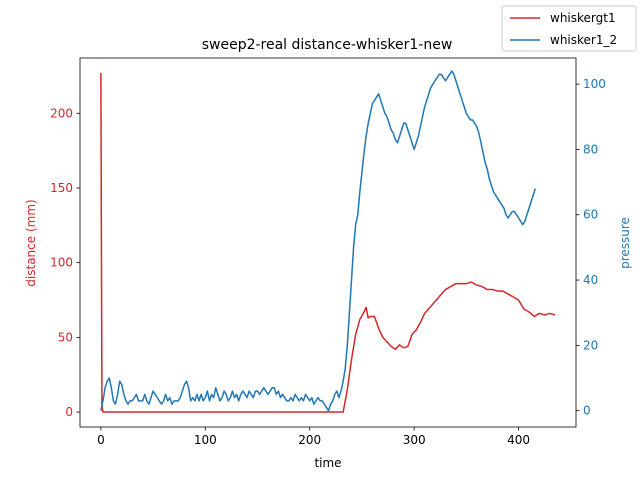  I want to click on x-tick-label-400: 400, so click(518, 440).